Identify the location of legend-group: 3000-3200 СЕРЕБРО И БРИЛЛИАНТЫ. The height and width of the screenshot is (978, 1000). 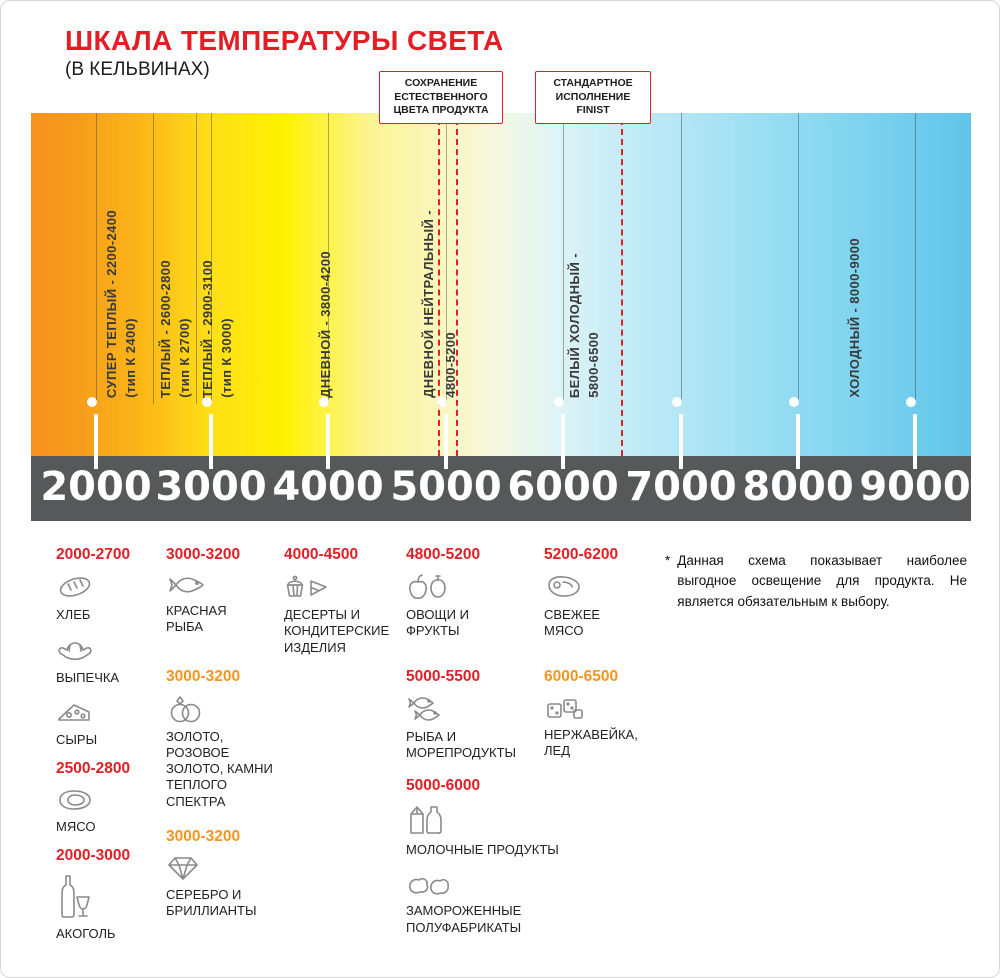
(222, 874).